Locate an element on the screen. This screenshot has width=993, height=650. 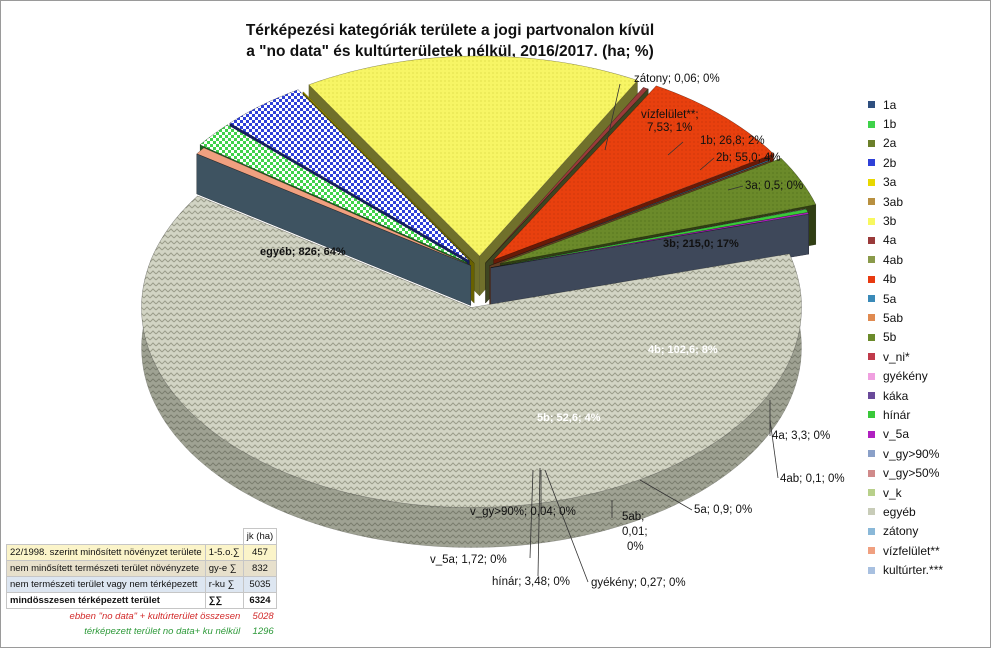
legend-item: egyéb is located at coordinates (928, 511).